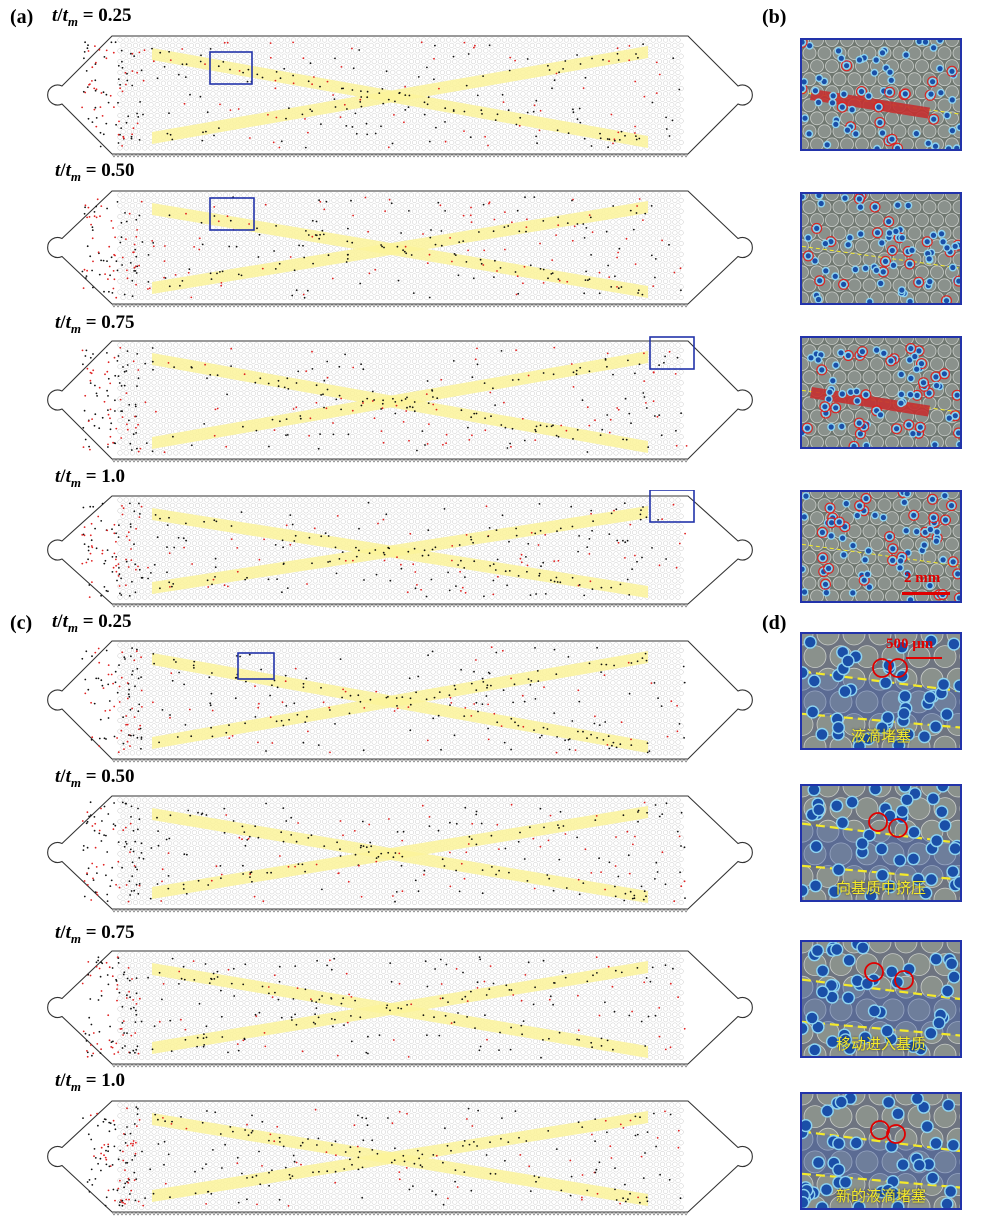 This screenshot has width=992, height=1218. Describe the element at coordinates (21, 623) in the screenshot. I see `panel-letter-c: (c)` at that location.